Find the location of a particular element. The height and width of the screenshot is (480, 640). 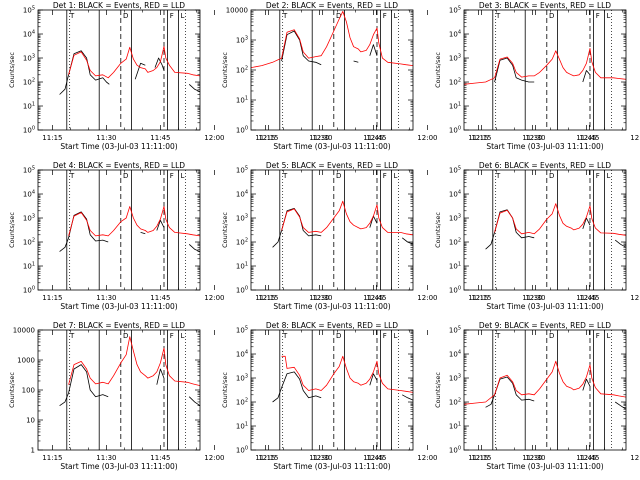

panel-title: Det 6: BLACK = Events, RED = LLD is located at coordinates (545, 165).